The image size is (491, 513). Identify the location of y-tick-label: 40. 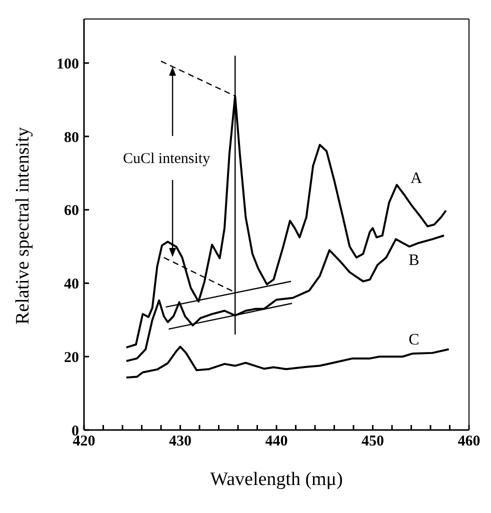
(71, 284).